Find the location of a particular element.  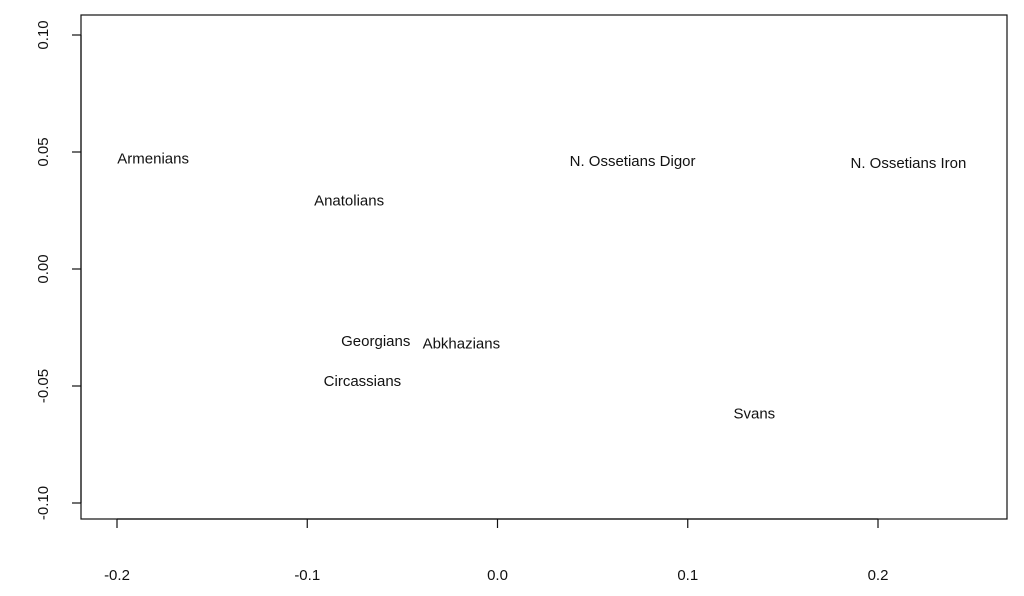

point-label: Armenians is located at coordinates (153, 159).